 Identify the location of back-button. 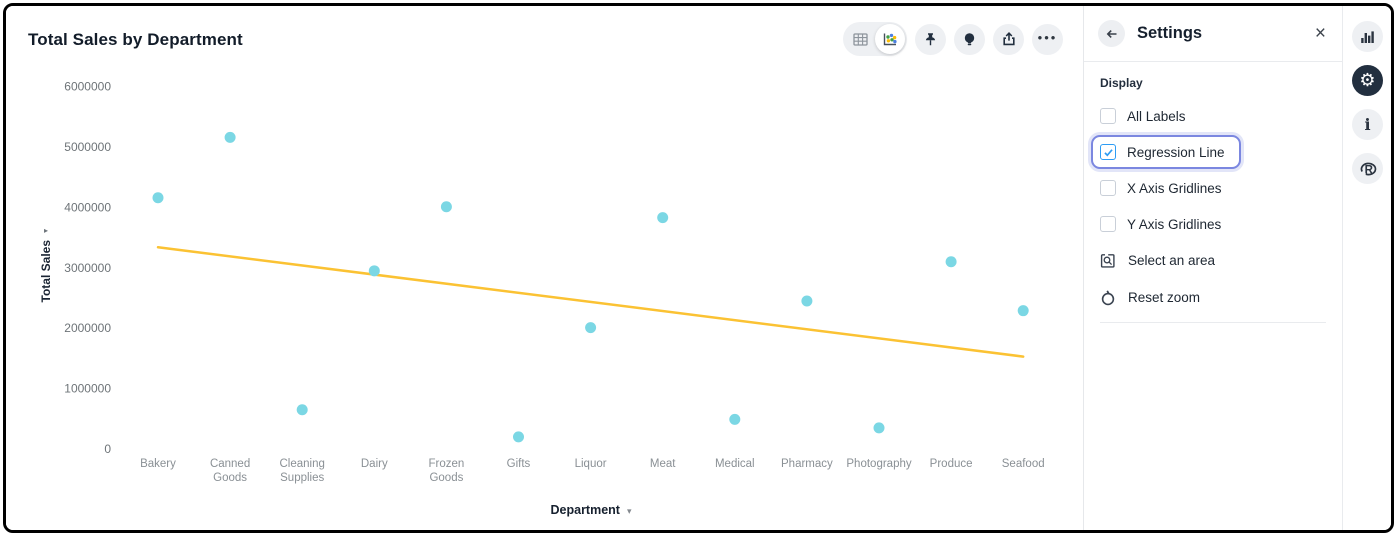
(1111, 33).